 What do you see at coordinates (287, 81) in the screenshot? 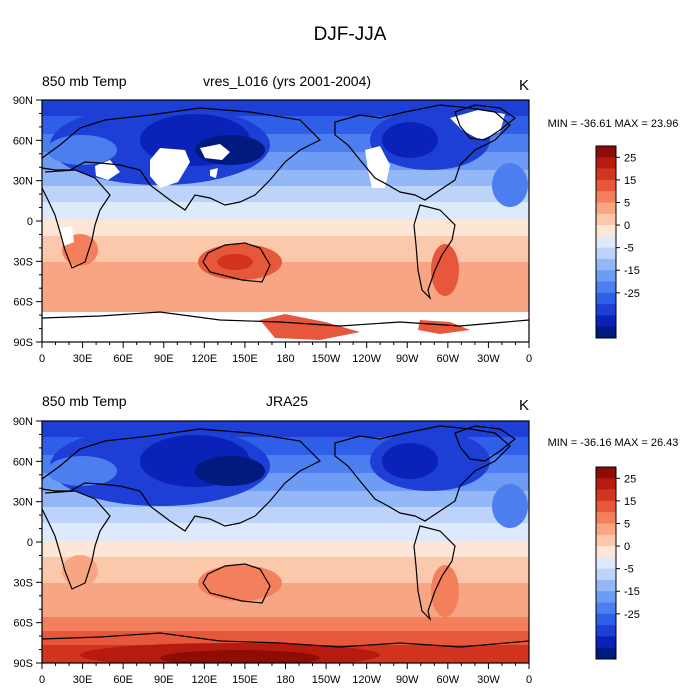
I see `panel-center-label: vres_L016 (yrs 2001-2004)` at bounding box center [287, 81].